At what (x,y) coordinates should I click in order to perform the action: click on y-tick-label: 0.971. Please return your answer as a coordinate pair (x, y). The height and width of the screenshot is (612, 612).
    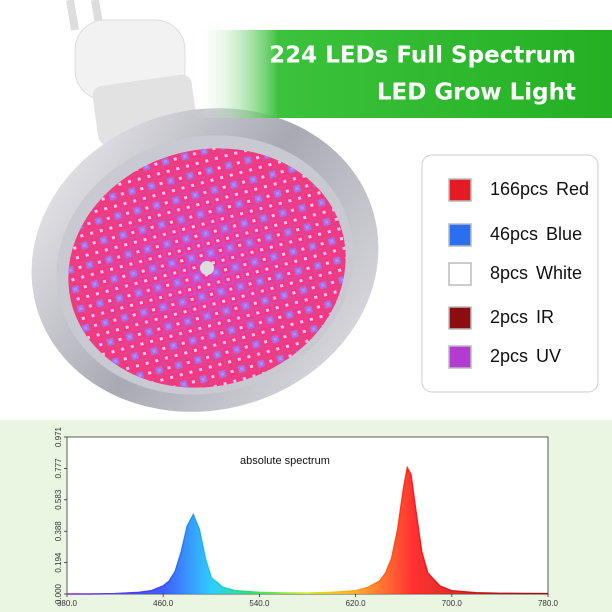
    Looking at the image, I should click on (58, 436).